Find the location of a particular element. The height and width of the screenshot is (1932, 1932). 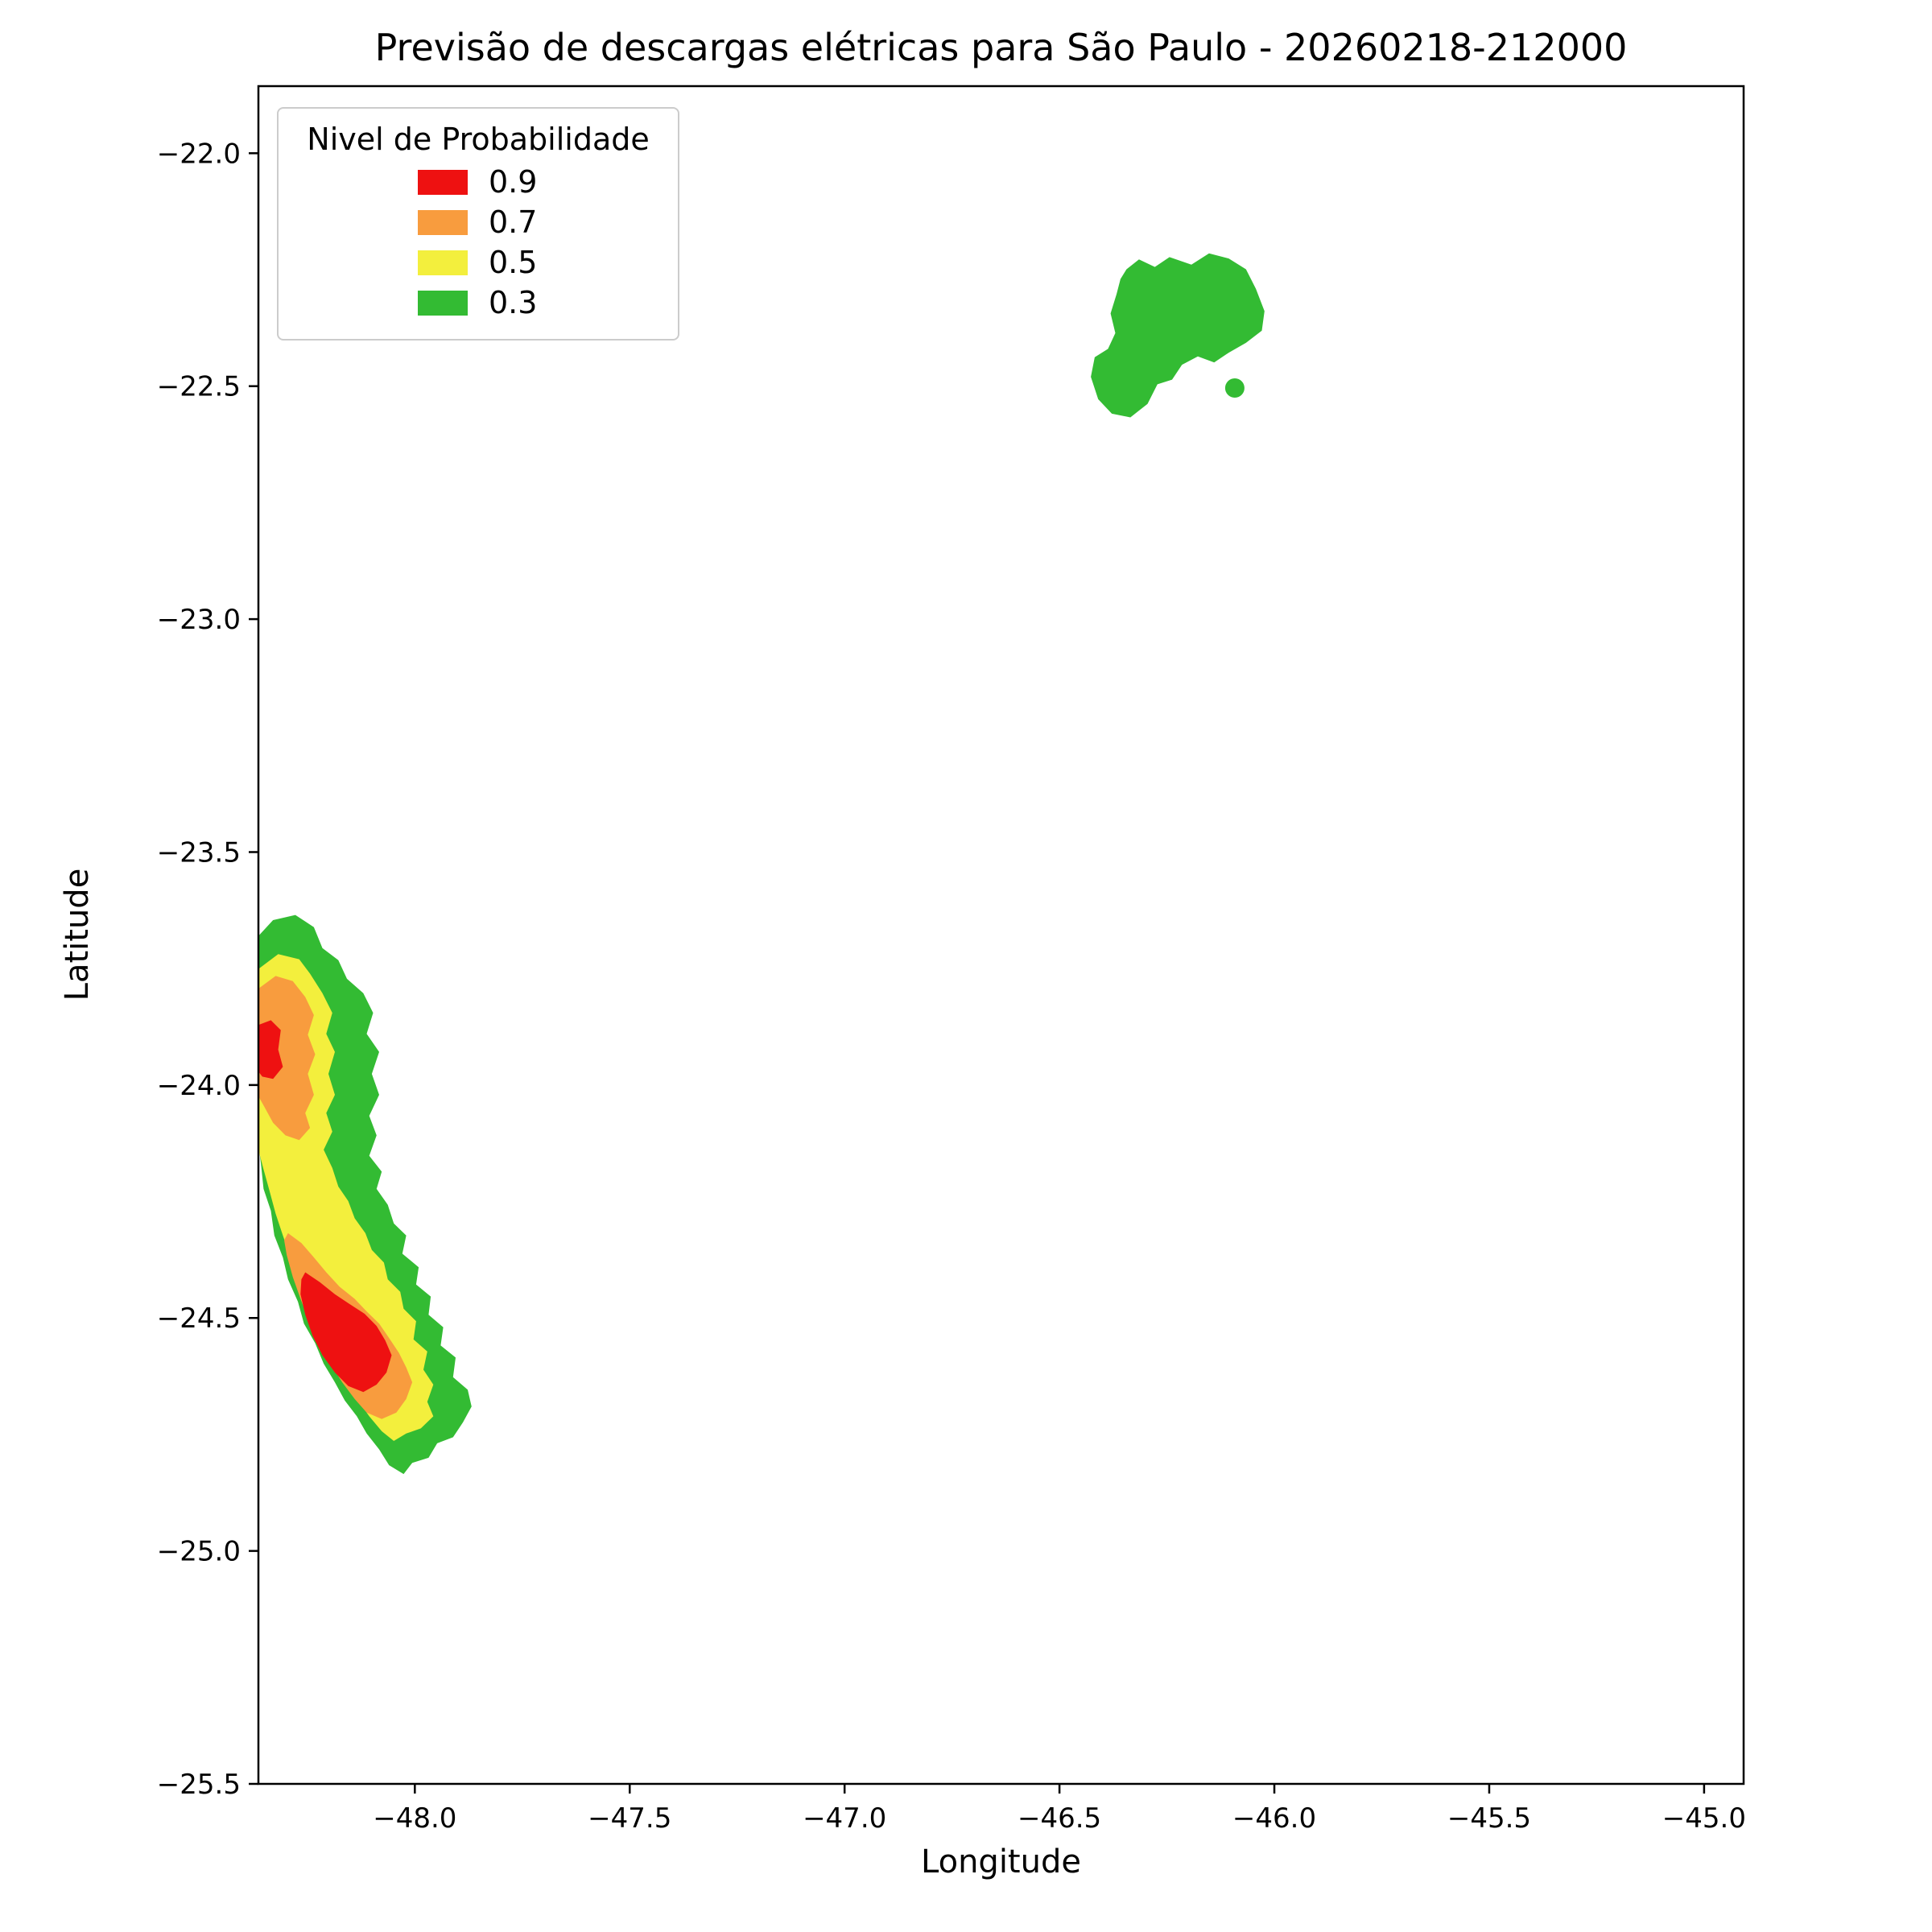

x-tick-label: −46.0 is located at coordinates (1274, 1818).